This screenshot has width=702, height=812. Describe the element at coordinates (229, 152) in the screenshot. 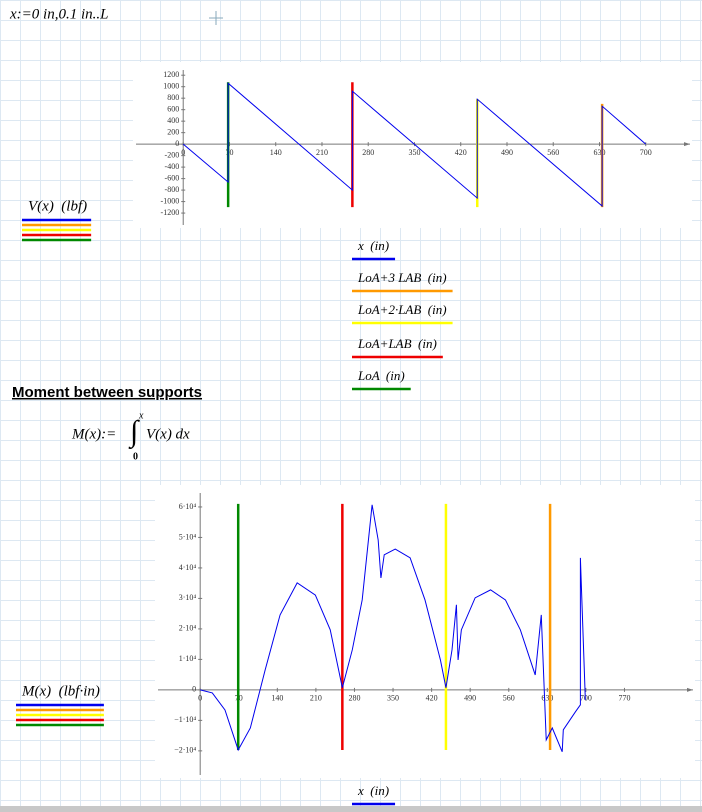

I see `x-tick-label: 70` at that location.